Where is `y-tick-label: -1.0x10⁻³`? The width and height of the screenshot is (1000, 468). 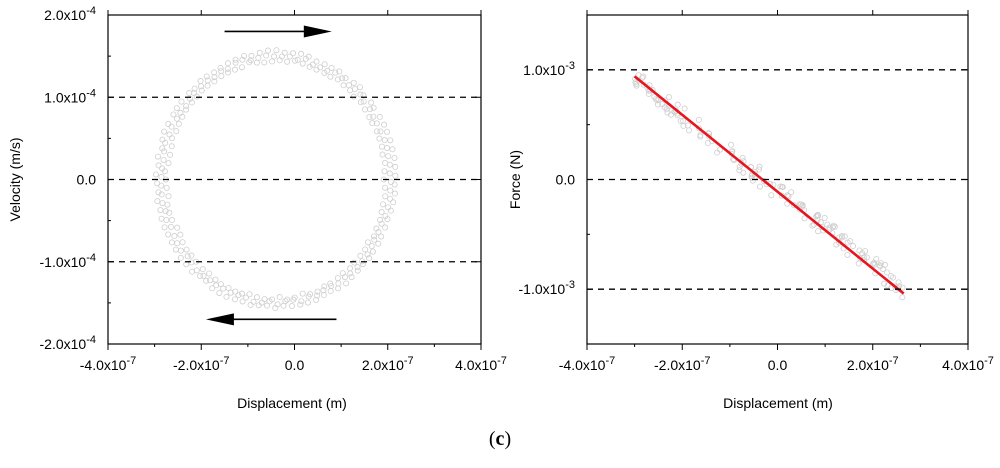
y-tick-label: -1.0x10⁻³ is located at coordinates (547, 288).